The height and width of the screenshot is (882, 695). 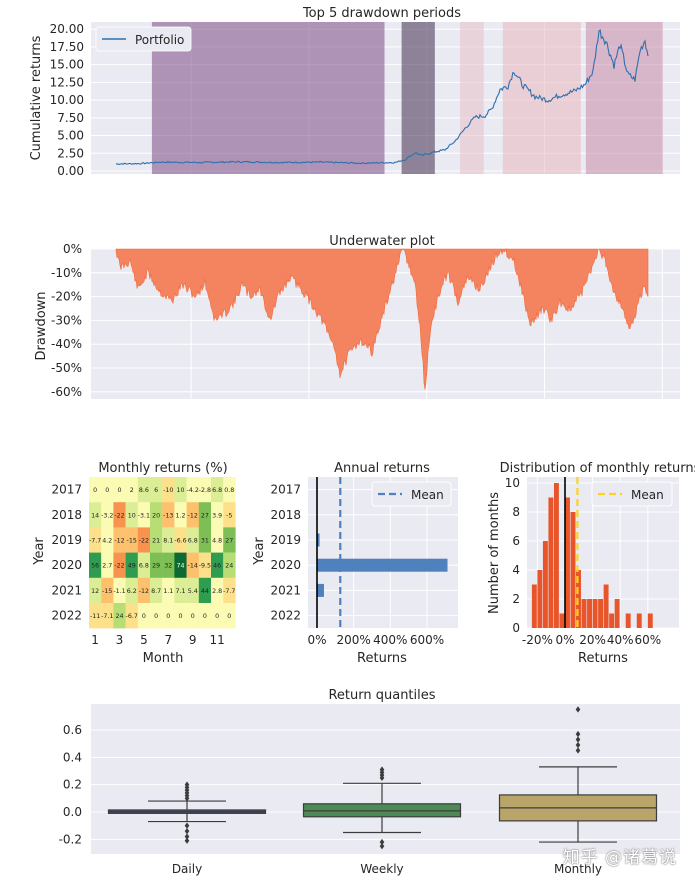 I want to click on heatmap-cell-label: -22, so click(x=119, y=566).